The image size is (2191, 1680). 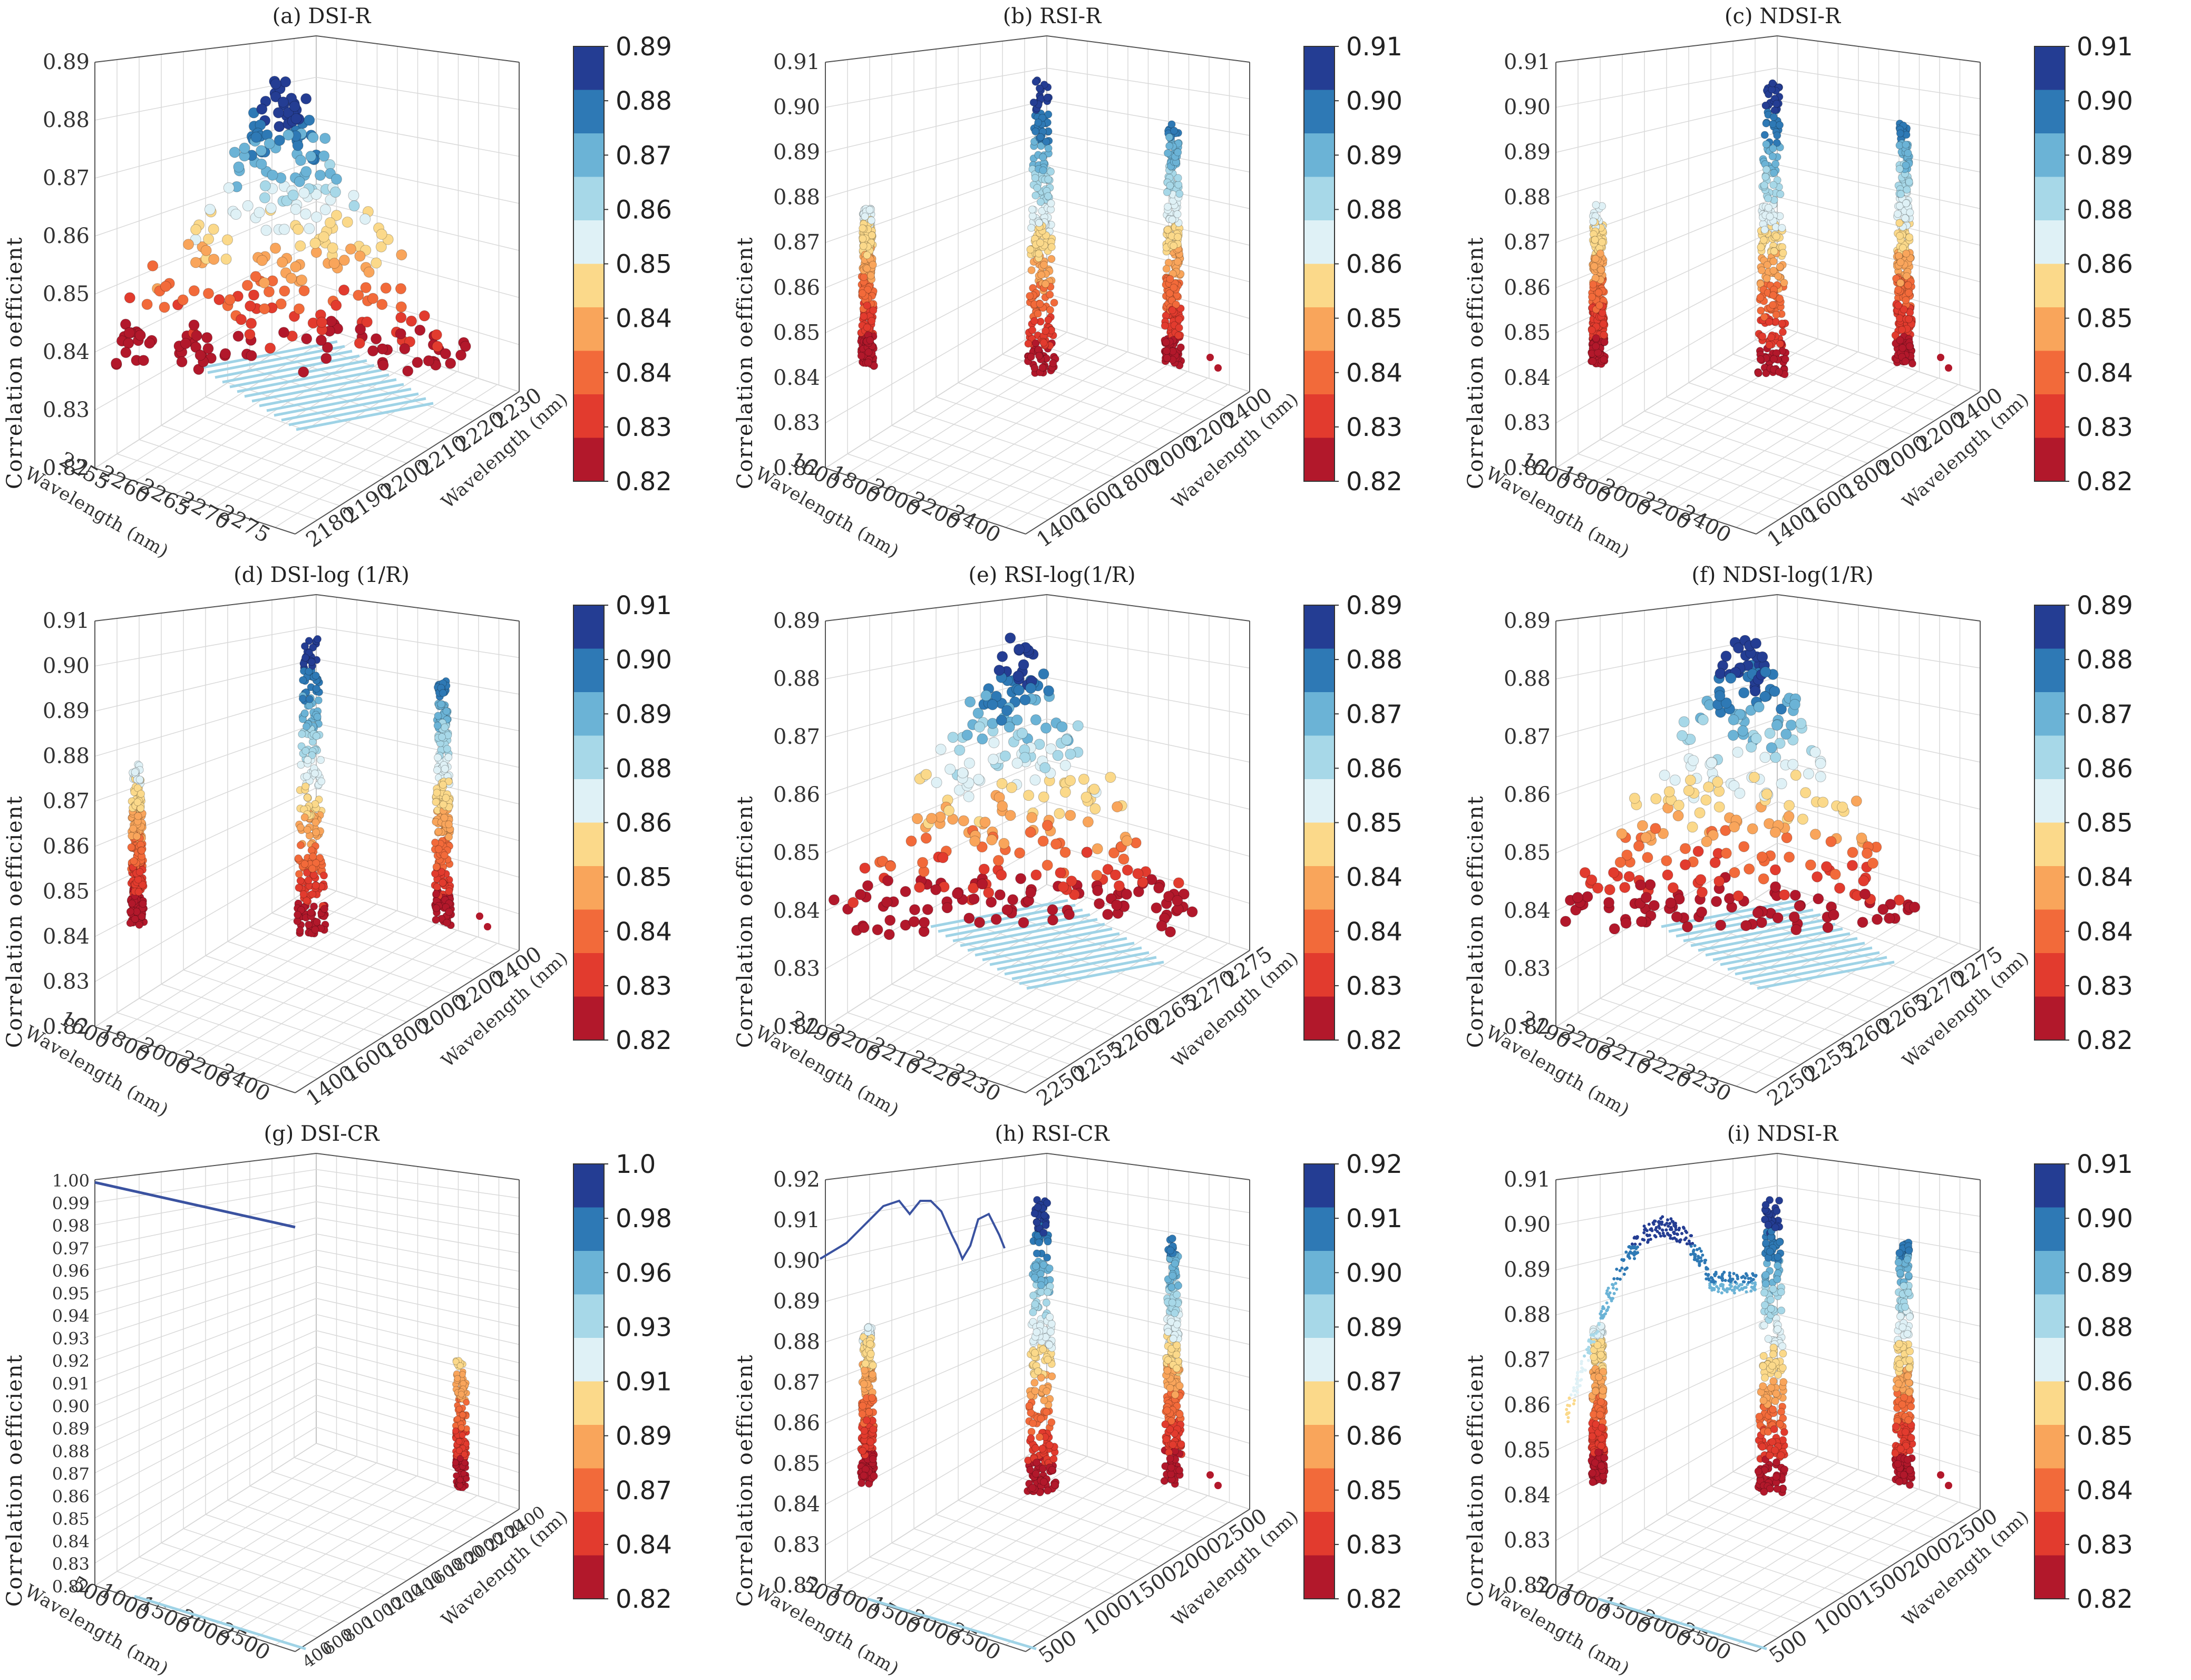 I want to click on chart-title: (e) RSI-log(1/R), so click(x=1052, y=575).